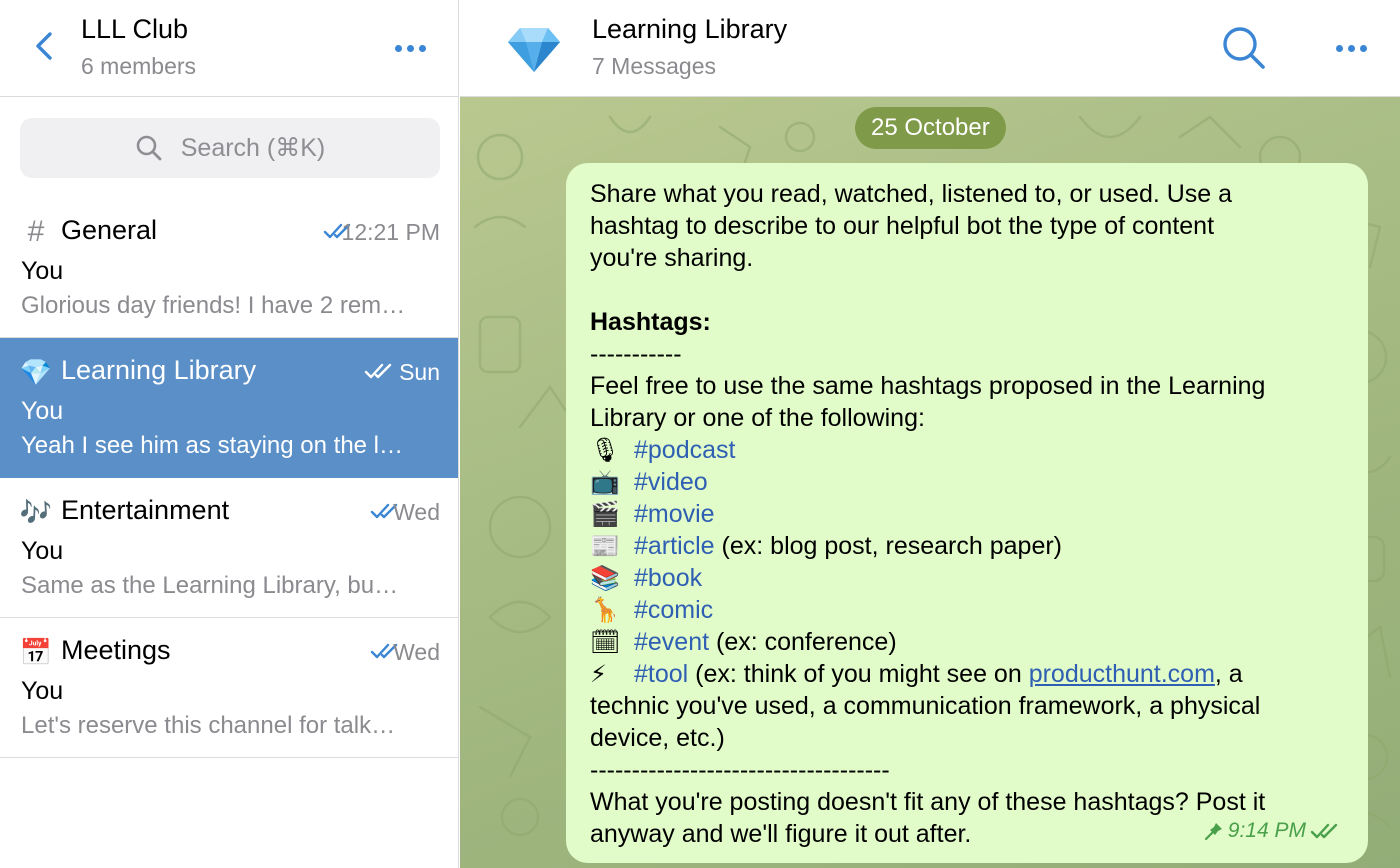 This screenshot has height=868, width=1400. Describe the element at coordinates (598, 674) in the screenshot. I see `lightning-icon: ⚡` at that location.